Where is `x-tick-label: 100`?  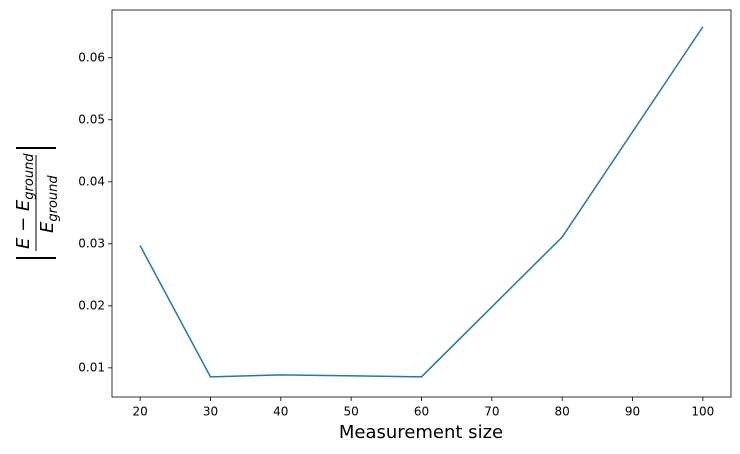
x-tick-label: 100 is located at coordinates (702, 412).